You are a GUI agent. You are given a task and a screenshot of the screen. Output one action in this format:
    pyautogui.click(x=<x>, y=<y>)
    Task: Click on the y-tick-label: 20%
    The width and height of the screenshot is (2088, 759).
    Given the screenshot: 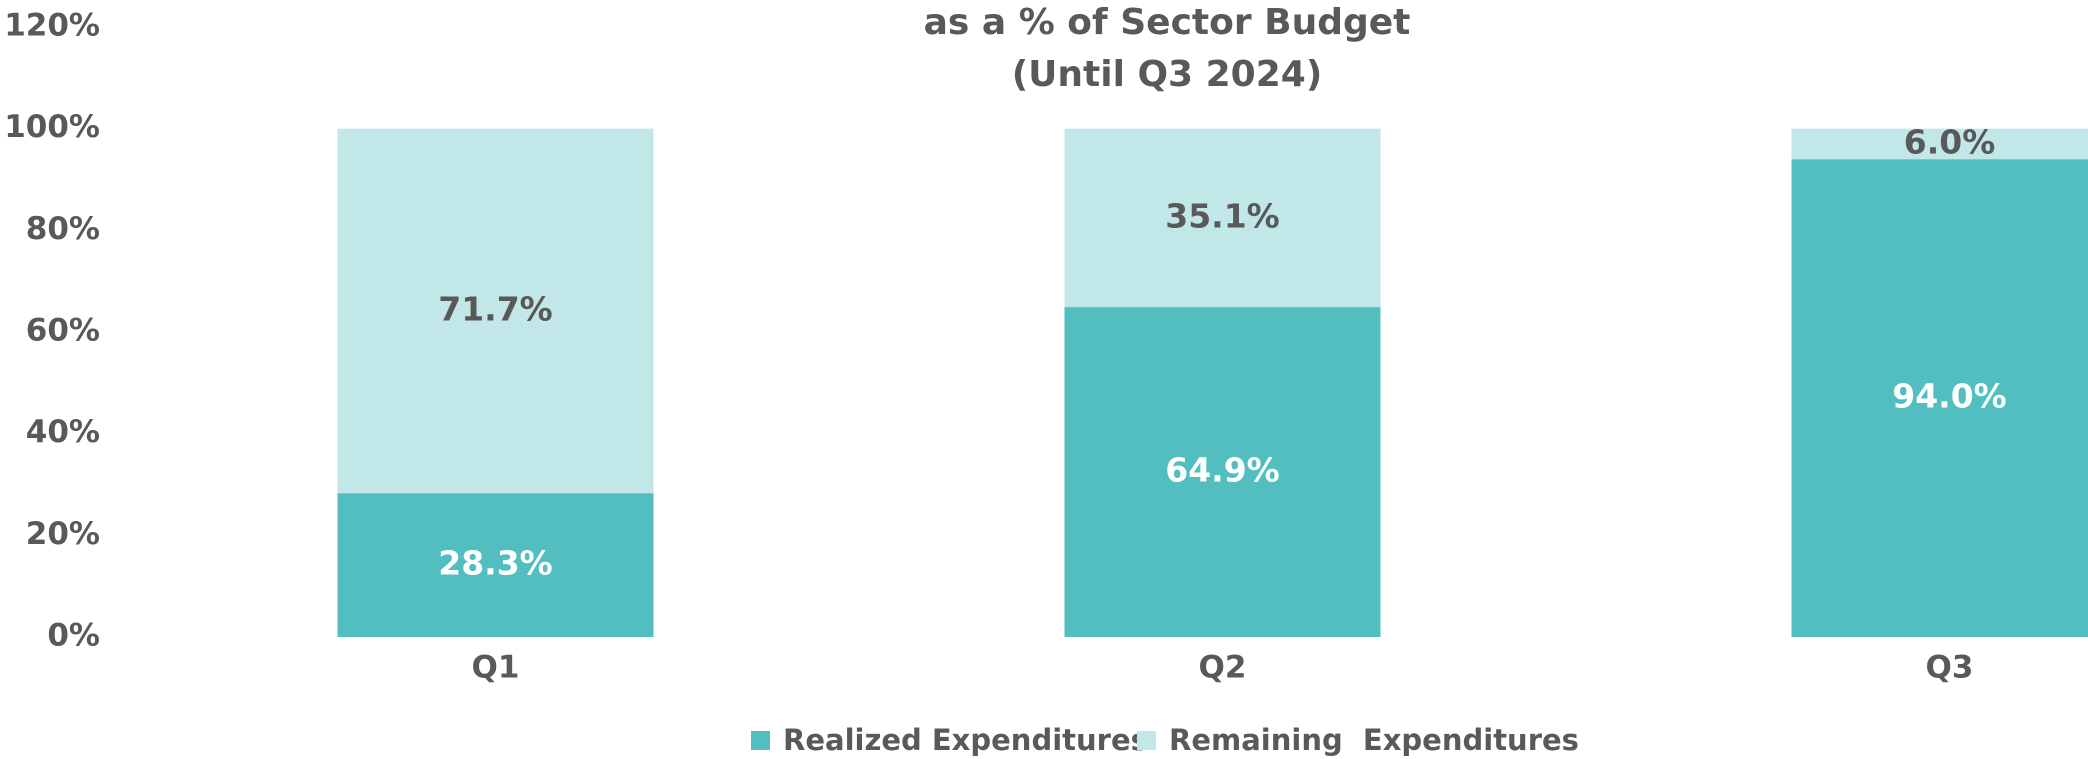 What is the action you would take?
    pyautogui.click(x=63, y=534)
    